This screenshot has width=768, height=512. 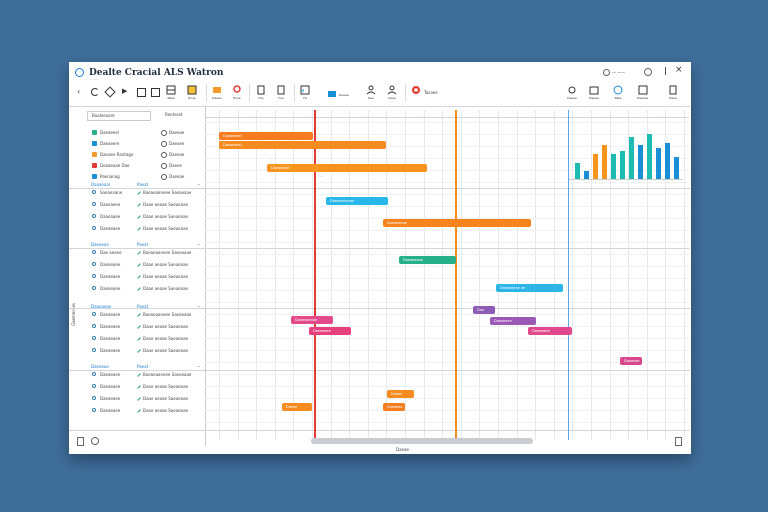 What do you see at coordinates (177, 132) in the screenshot?
I see `task-status: Daeeae` at bounding box center [177, 132].